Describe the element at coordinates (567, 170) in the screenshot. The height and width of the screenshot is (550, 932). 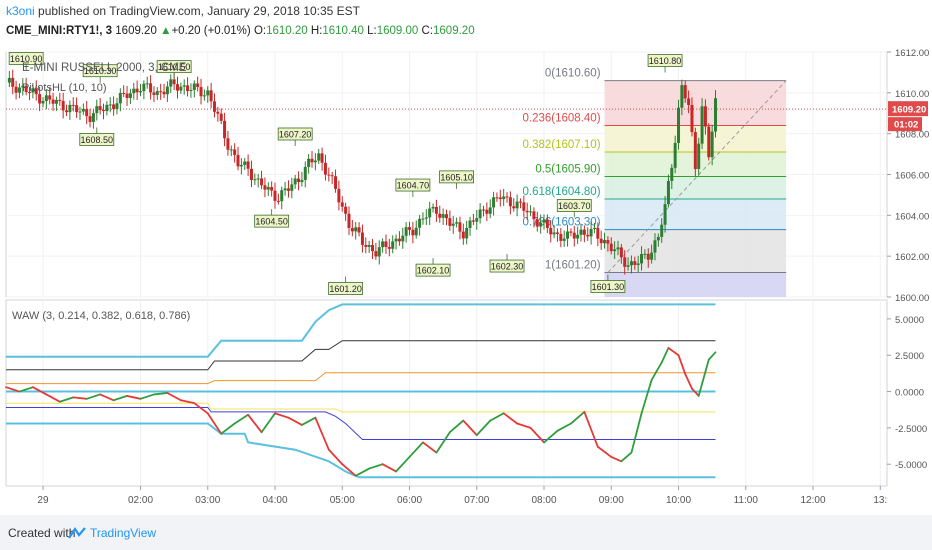
I see `fib-level-label: 0.5(1605.90)` at that location.